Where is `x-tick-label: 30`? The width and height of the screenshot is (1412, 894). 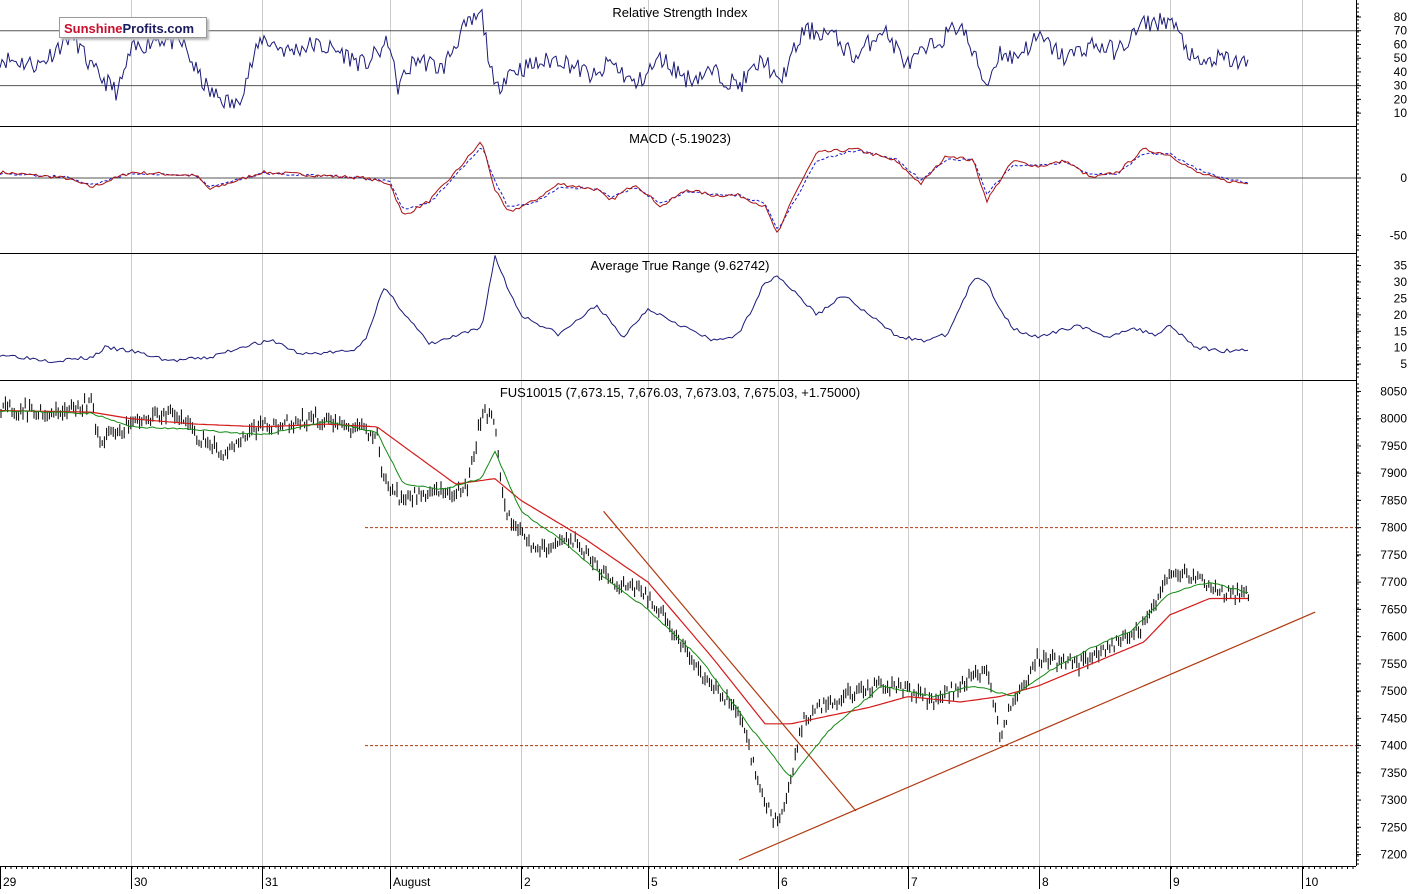 x-tick-label: 30 is located at coordinates (141, 882).